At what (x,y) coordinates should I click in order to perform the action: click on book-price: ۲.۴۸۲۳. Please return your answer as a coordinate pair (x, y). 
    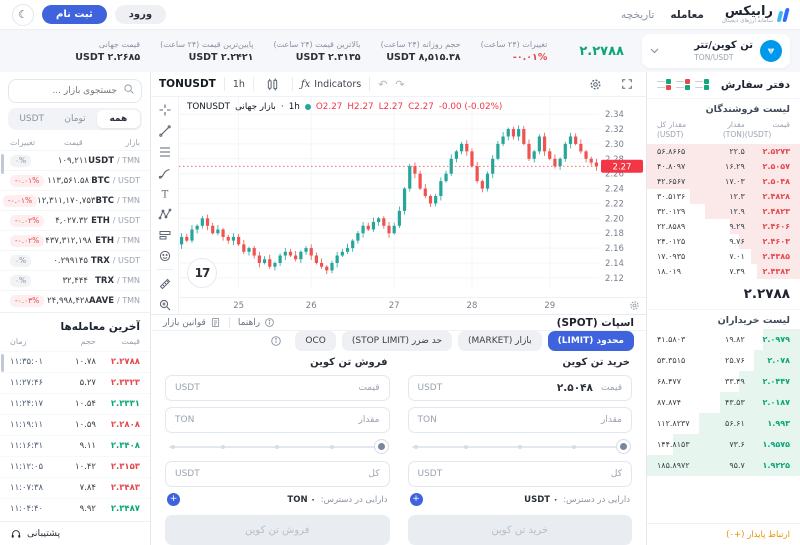
    Looking at the image, I should click on (776, 212).